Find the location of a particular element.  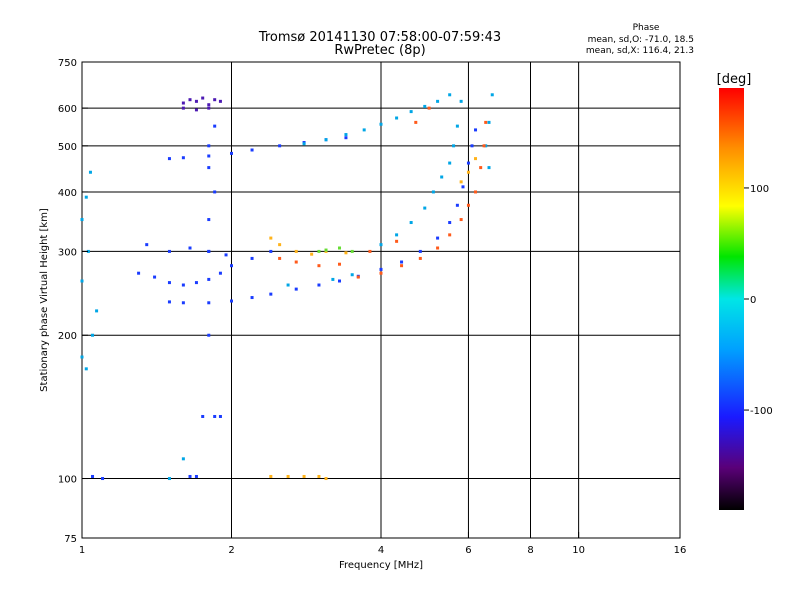

y-tick-label: 200 is located at coordinates (67, 336).